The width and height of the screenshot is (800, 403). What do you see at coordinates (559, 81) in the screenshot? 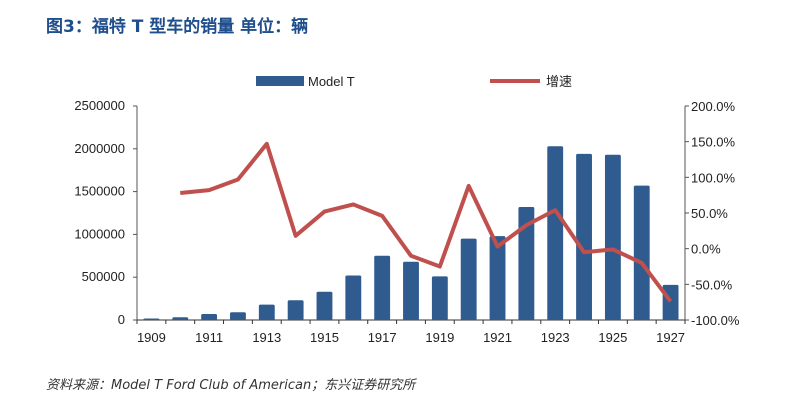
I see `legend-label-growth: 增速` at bounding box center [559, 81].